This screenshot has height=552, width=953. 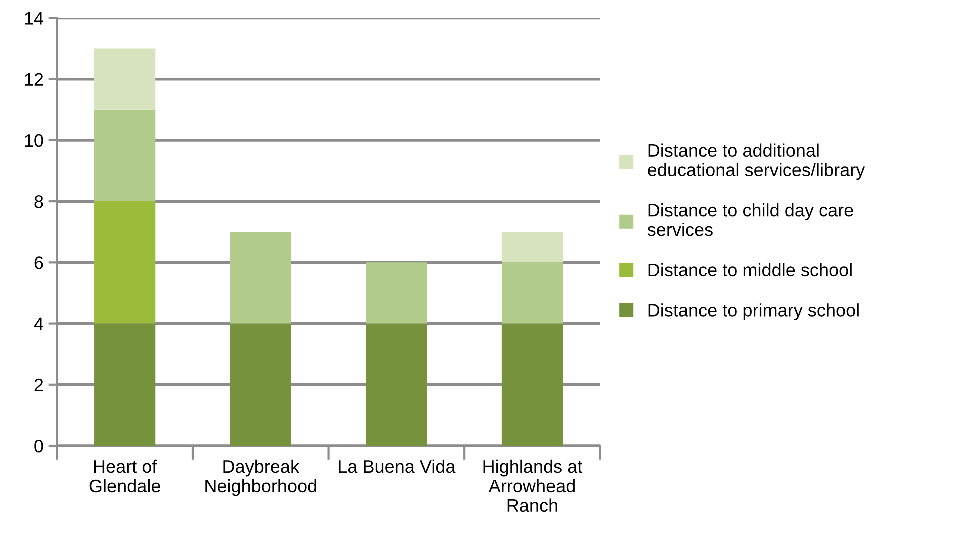 I want to click on legend-label: Distance to child day care services, so click(x=751, y=220).